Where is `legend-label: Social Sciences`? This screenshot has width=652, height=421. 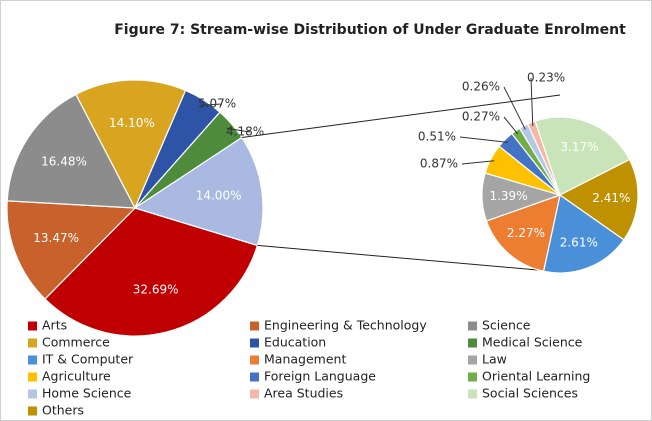
legend-label: Social Sciences is located at coordinates (530, 393).